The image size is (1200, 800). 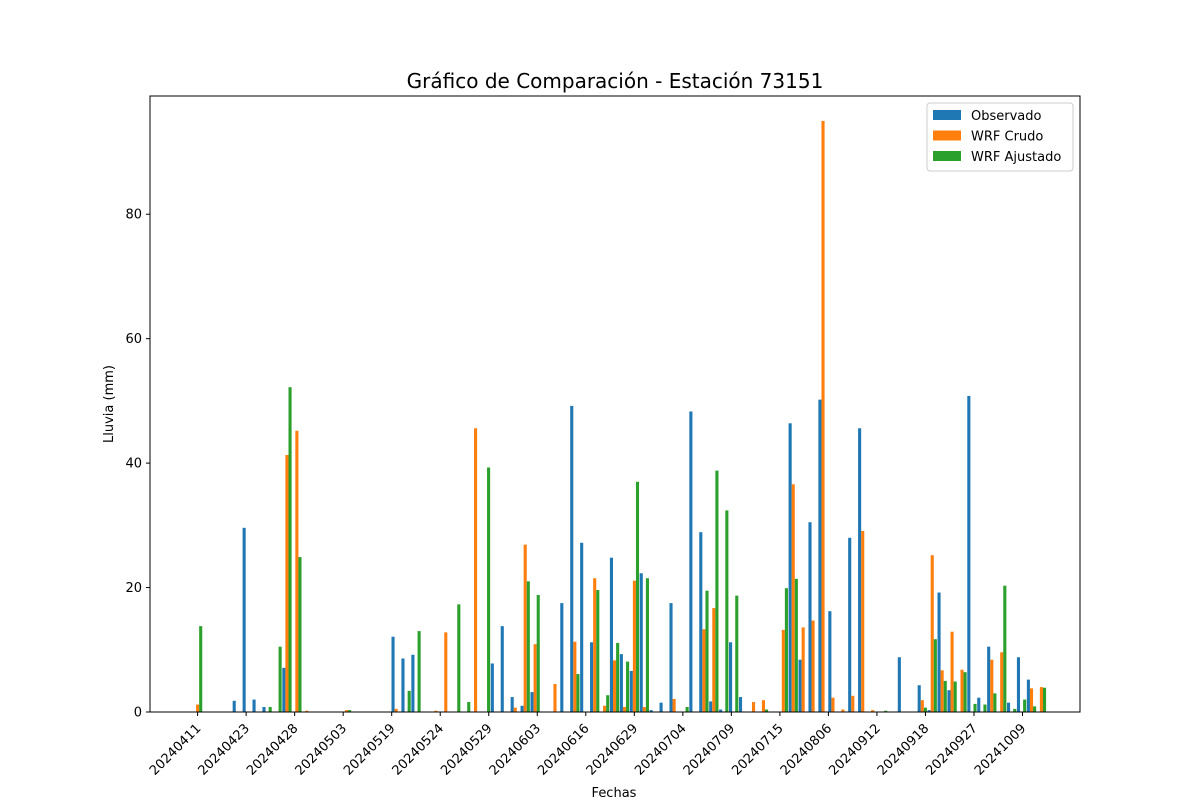 What do you see at coordinates (1016, 157) in the screenshot?
I see `legend-label: WRF Ajustado` at bounding box center [1016, 157].